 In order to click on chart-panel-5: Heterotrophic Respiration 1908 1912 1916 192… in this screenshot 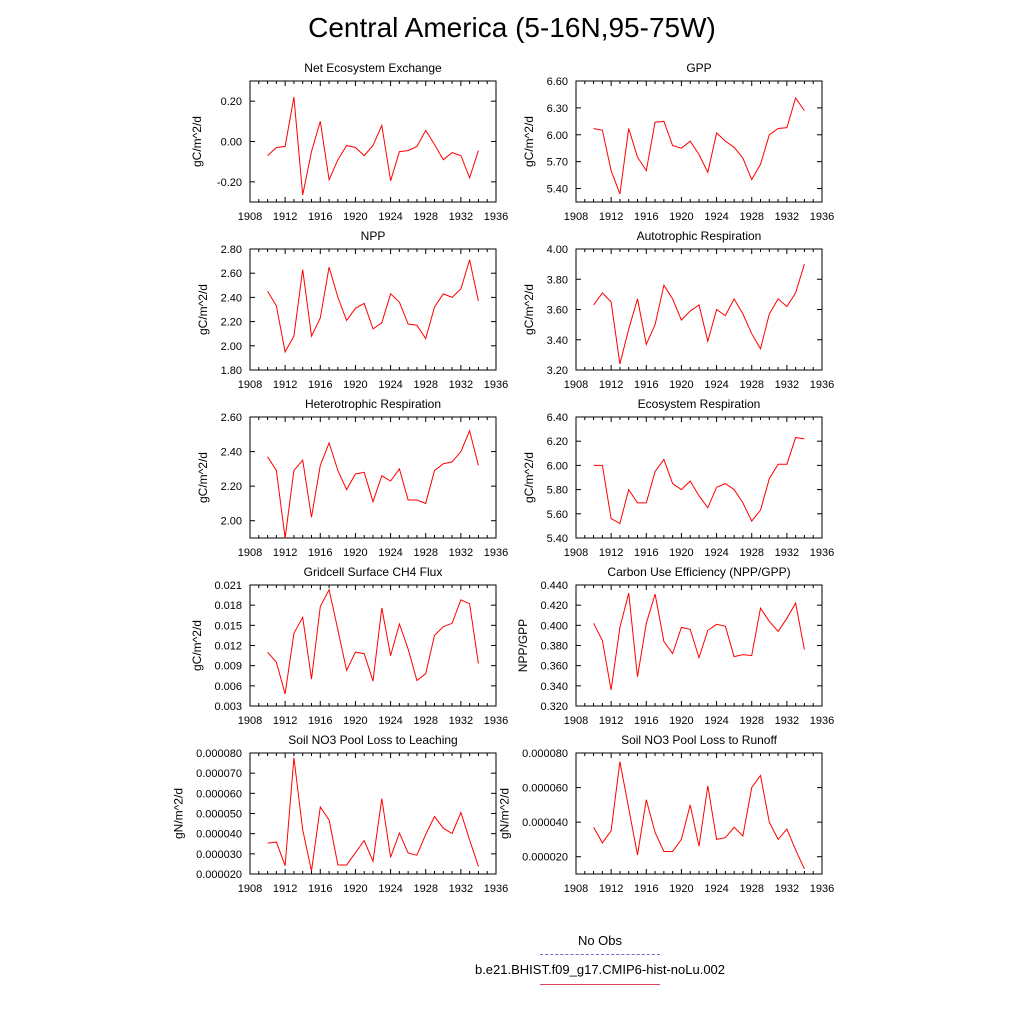, I will do `click(352, 478)`.